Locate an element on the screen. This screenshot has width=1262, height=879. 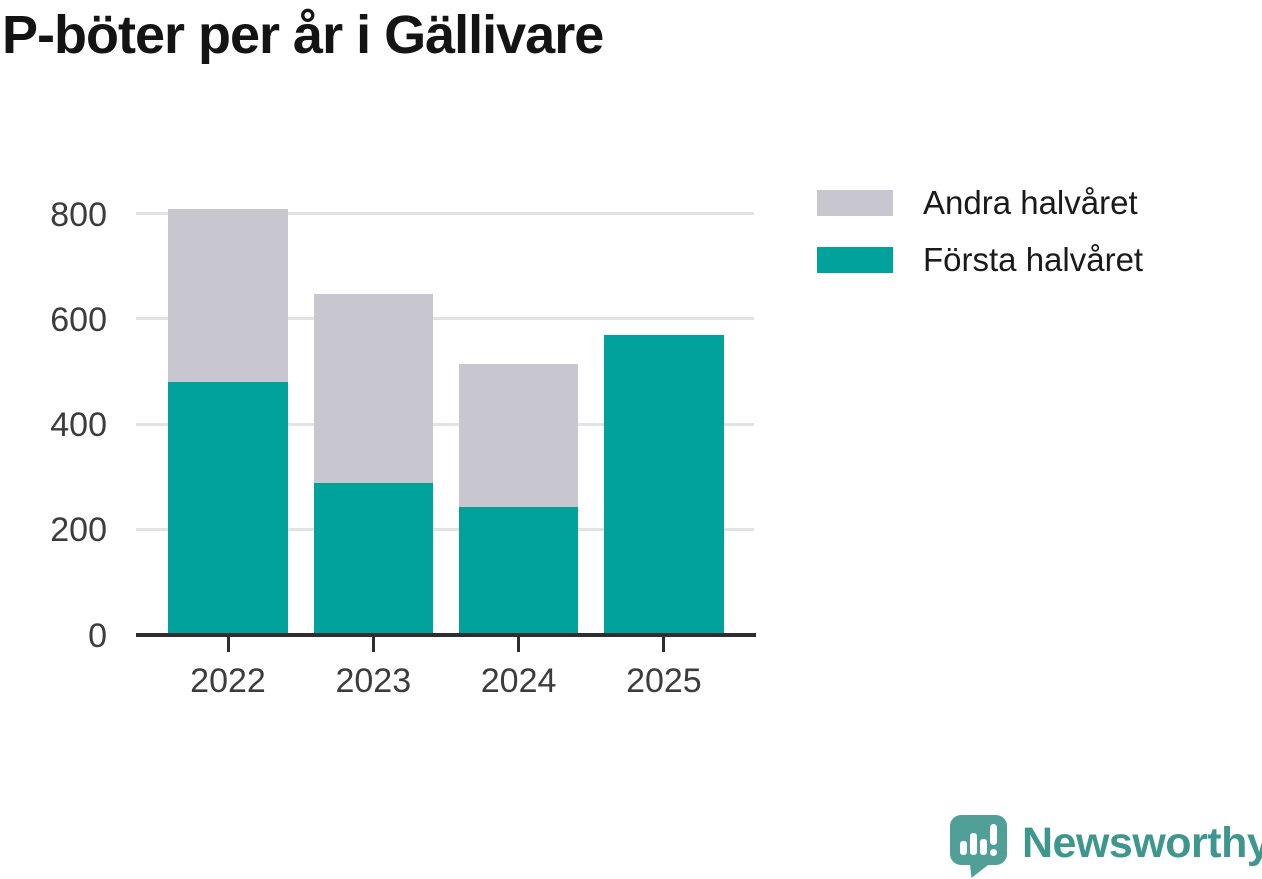
legend: Andra halvåret Första halvåret is located at coordinates (980, 244).